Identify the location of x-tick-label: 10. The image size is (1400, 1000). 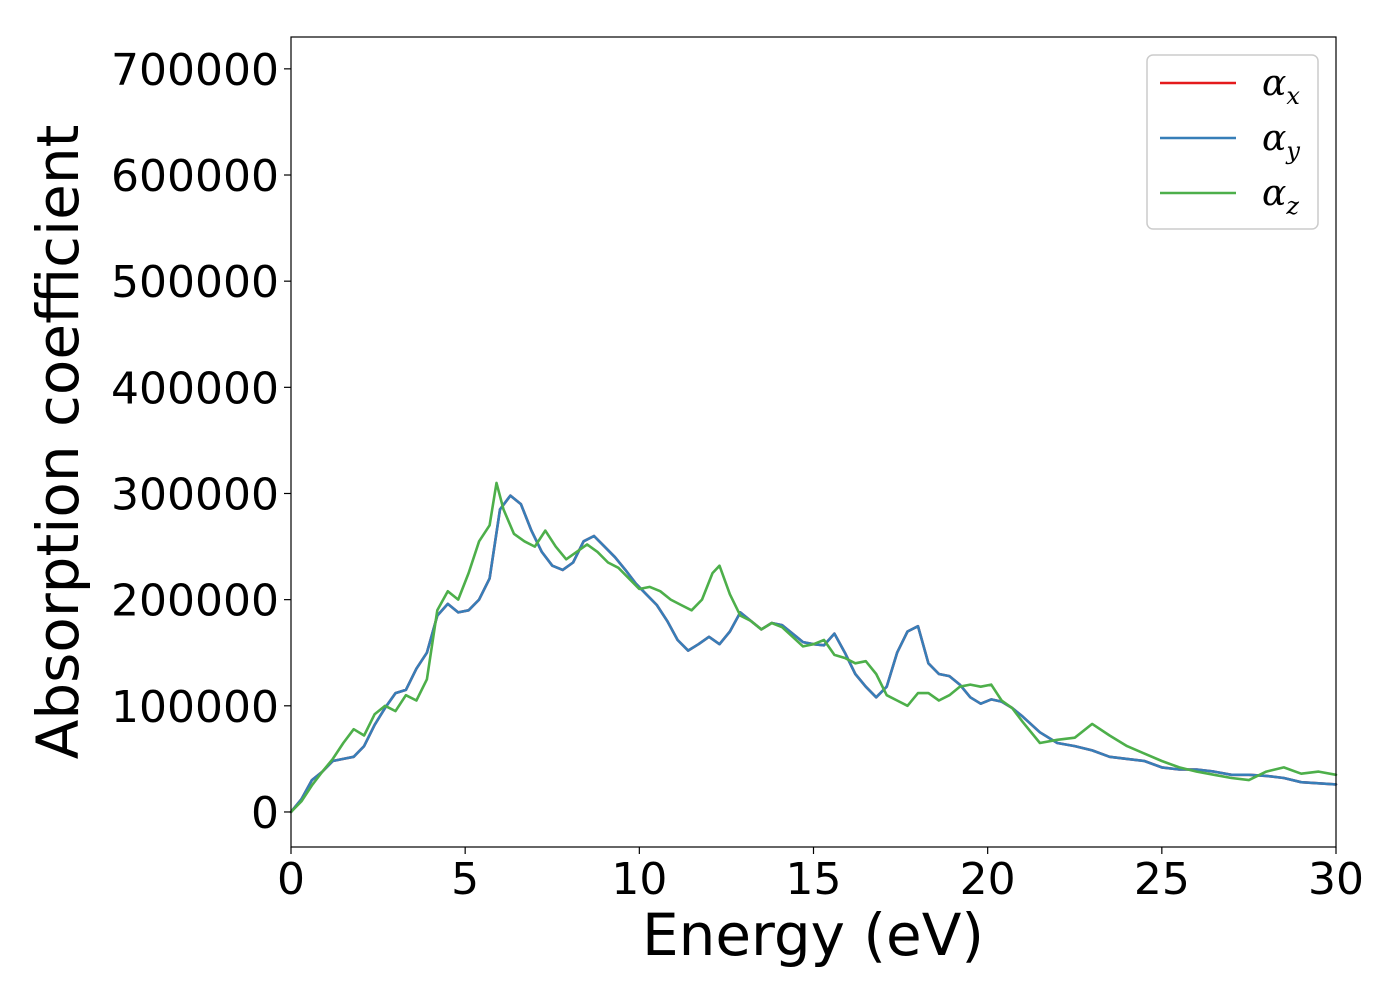
(639, 879).